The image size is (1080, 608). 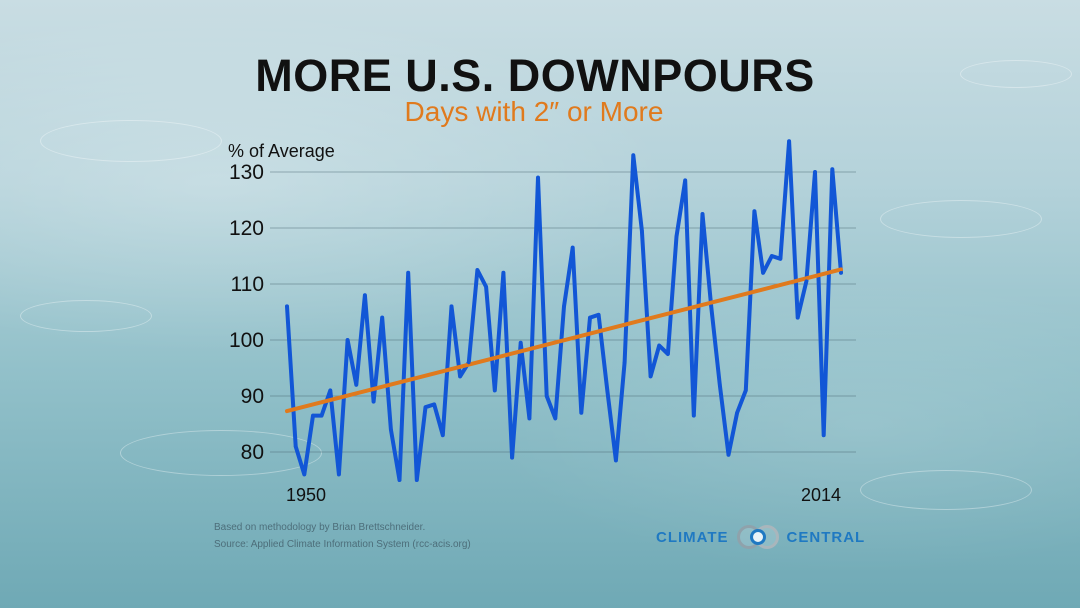 I want to click on y-tick-label: 110, so click(x=247, y=284).